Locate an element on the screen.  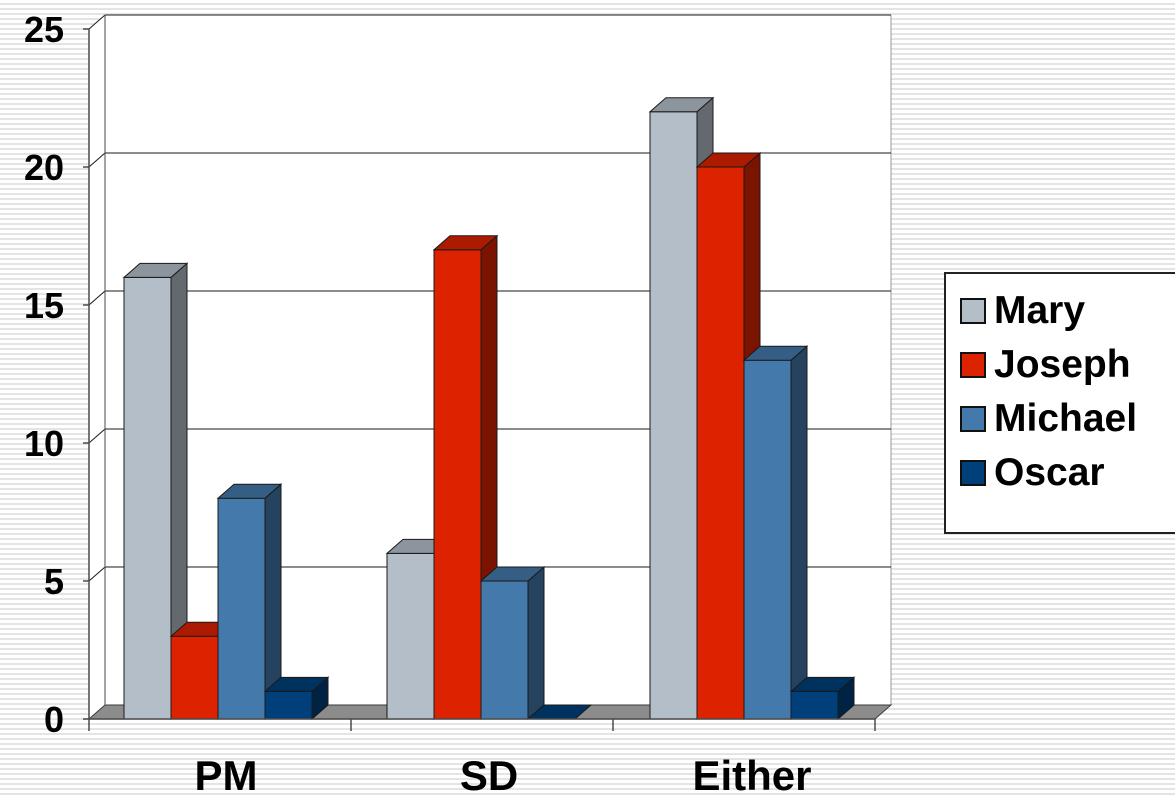
bar-pm-oscar is located at coordinates (296, 698).